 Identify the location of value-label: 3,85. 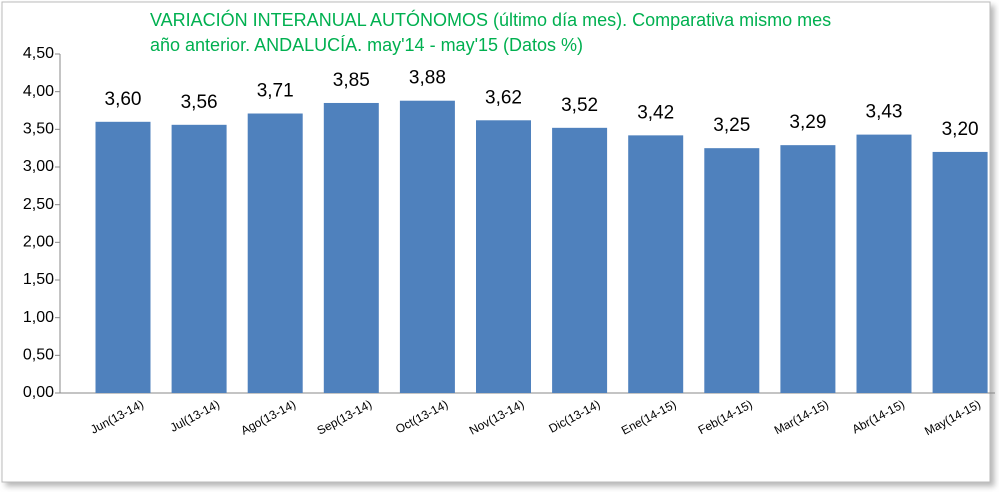
(351, 80).